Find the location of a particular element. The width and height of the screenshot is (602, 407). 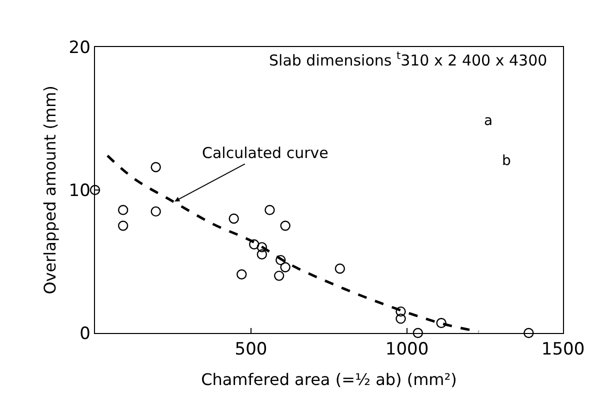

y-tick-label: 10 is located at coordinates (79, 190).